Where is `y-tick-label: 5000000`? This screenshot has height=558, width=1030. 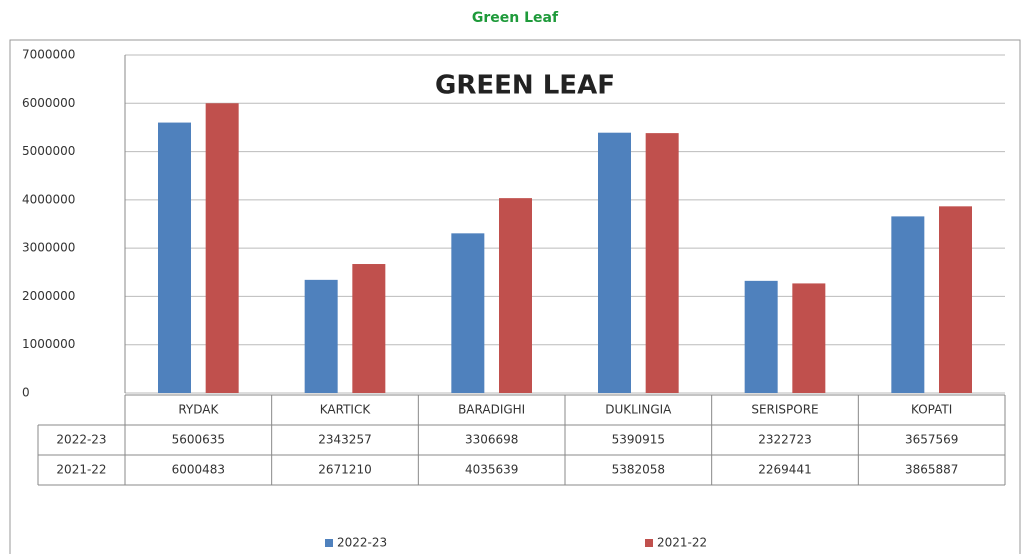 y-tick-label: 5000000 is located at coordinates (48, 151).